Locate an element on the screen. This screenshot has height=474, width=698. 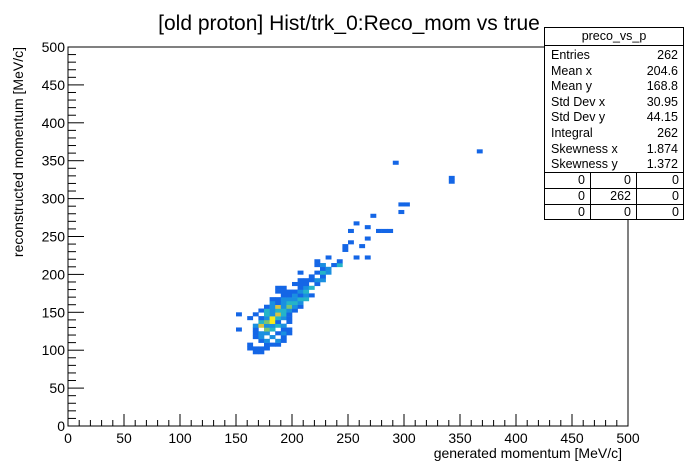
stat-label: Entries is located at coordinates (570, 55).